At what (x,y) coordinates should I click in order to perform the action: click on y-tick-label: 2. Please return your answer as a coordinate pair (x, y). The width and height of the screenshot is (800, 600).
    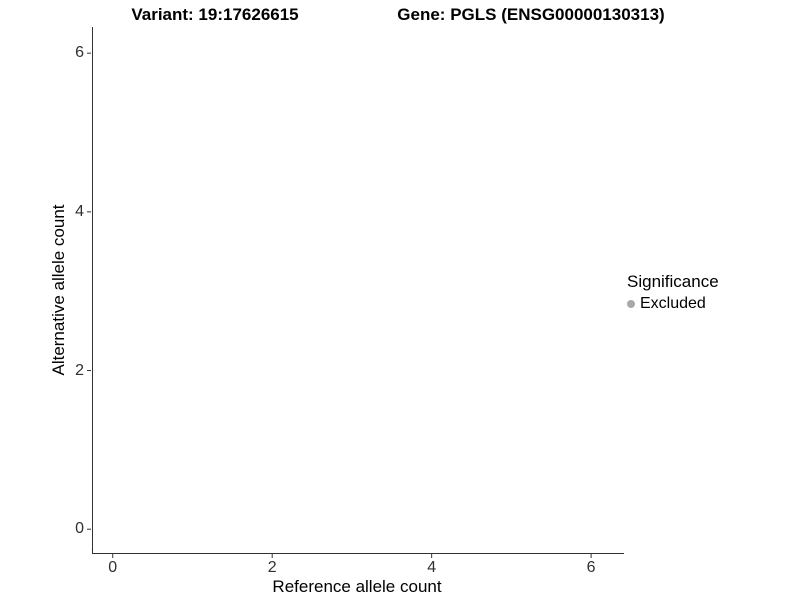
    Looking at the image, I should click on (79, 370).